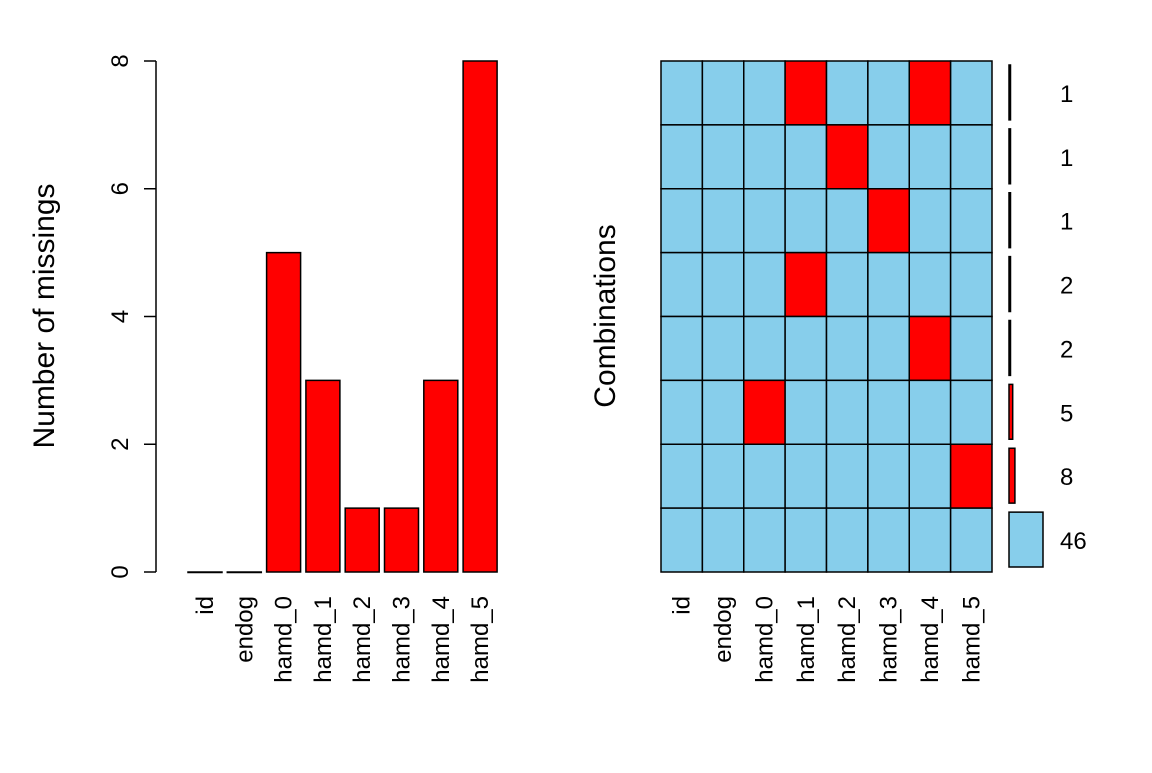 The height and width of the screenshot is (773, 1152). I want to click on y-tick-label: 8, so click(120, 60).